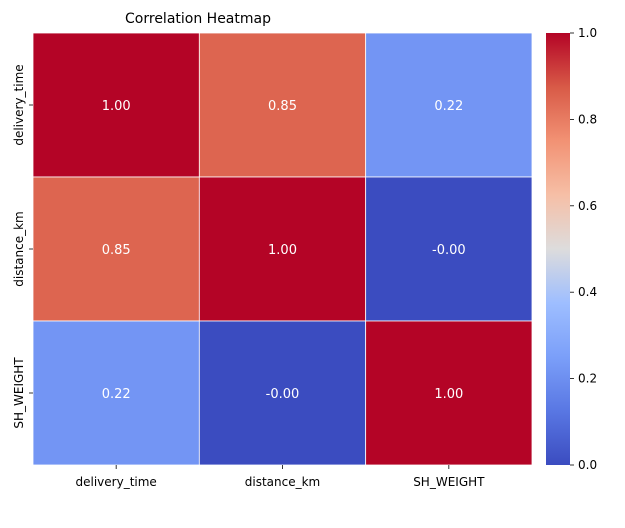 This screenshot has width=625, height=528. Describe the element at coordinates (448, 394) in the screenshot. I see `cell-label-2-2: 1.00` at that location.